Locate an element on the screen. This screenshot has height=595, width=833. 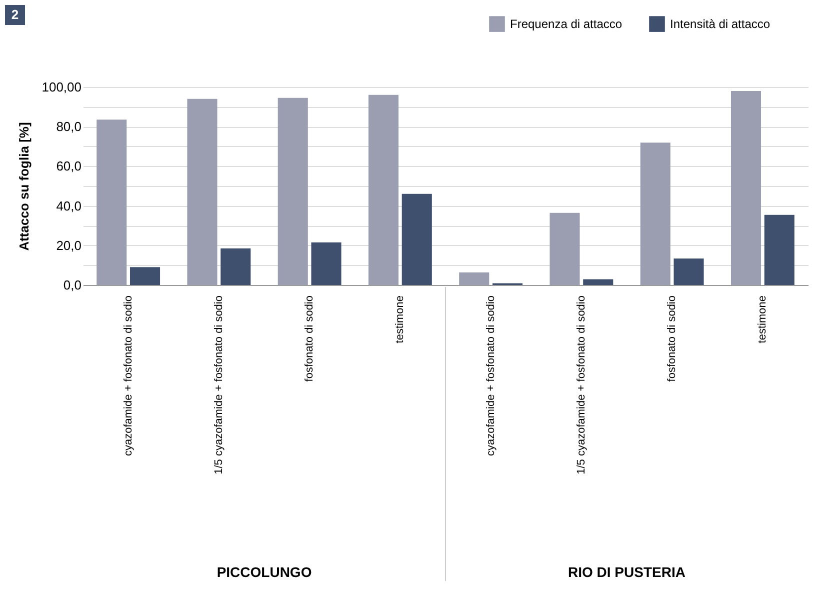
text: PICCOLUNGO is located at coordinates (264, 572).